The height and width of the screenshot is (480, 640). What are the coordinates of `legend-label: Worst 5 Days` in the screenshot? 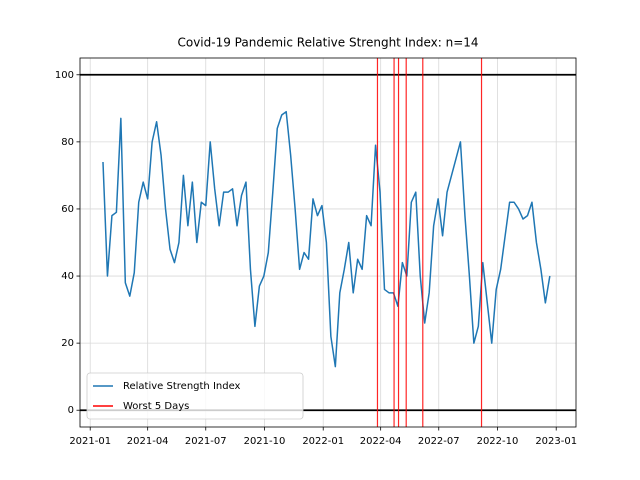 It's located at (156, 406).